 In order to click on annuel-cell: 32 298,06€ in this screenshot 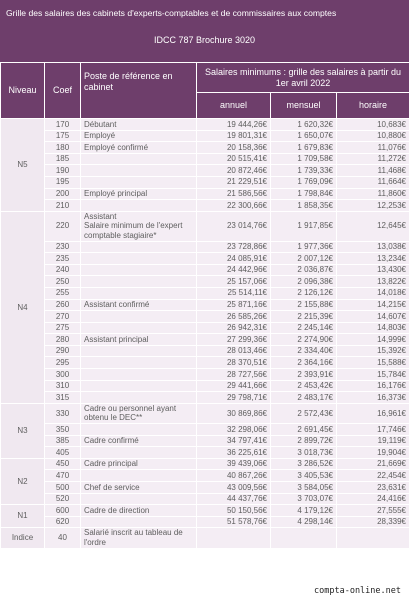, I will do `click(233, 429)`.